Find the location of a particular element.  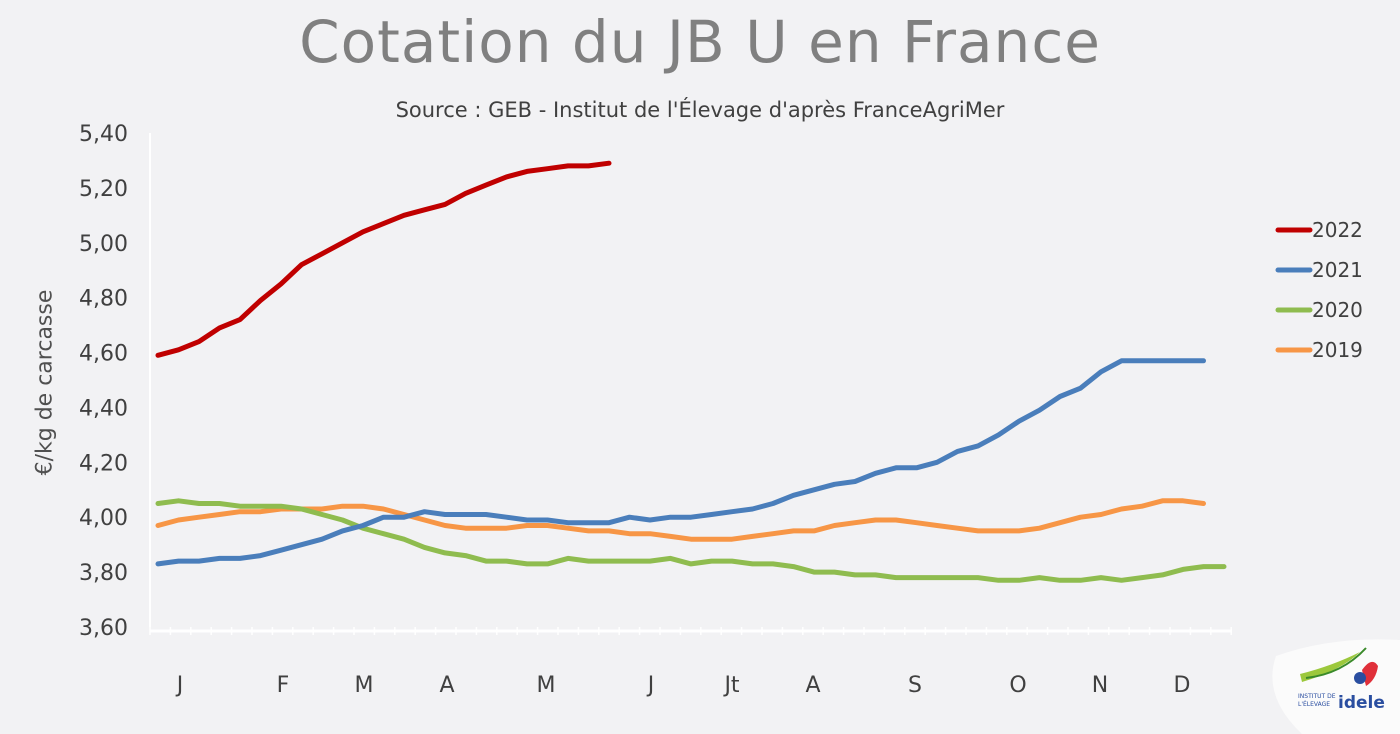

series-line-2022 is located at coordinates (383, 259).